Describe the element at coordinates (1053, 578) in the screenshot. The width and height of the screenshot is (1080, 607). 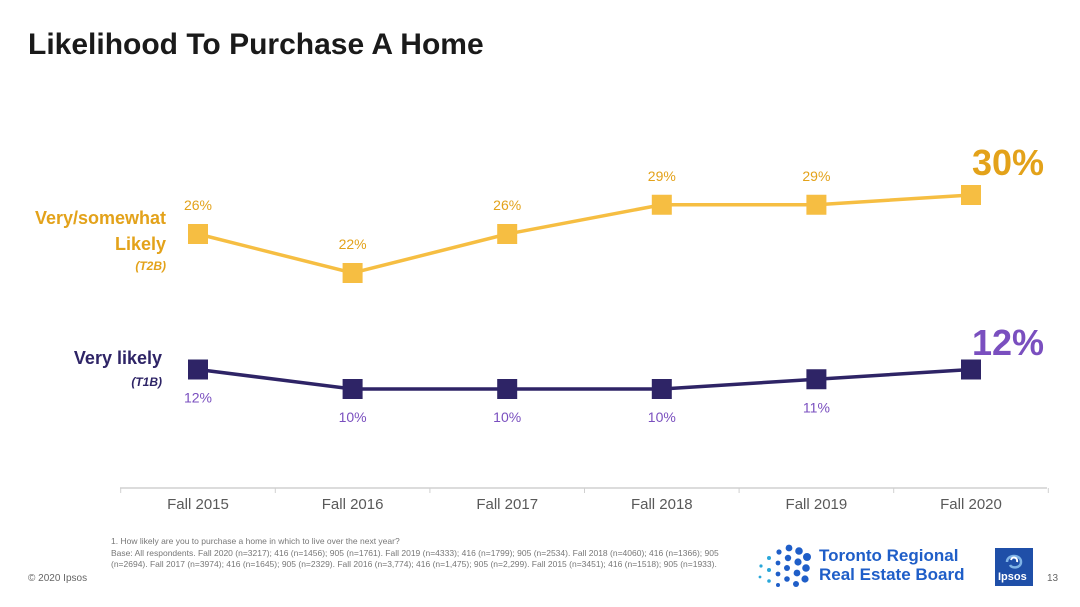
I see `page-number: 13` at that location.